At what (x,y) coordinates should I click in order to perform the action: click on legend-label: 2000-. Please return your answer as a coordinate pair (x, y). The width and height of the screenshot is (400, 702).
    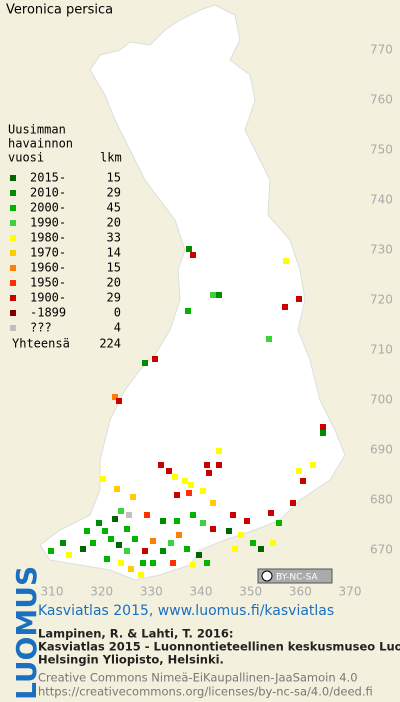
    Looking at the image, I should click on (48, 208).